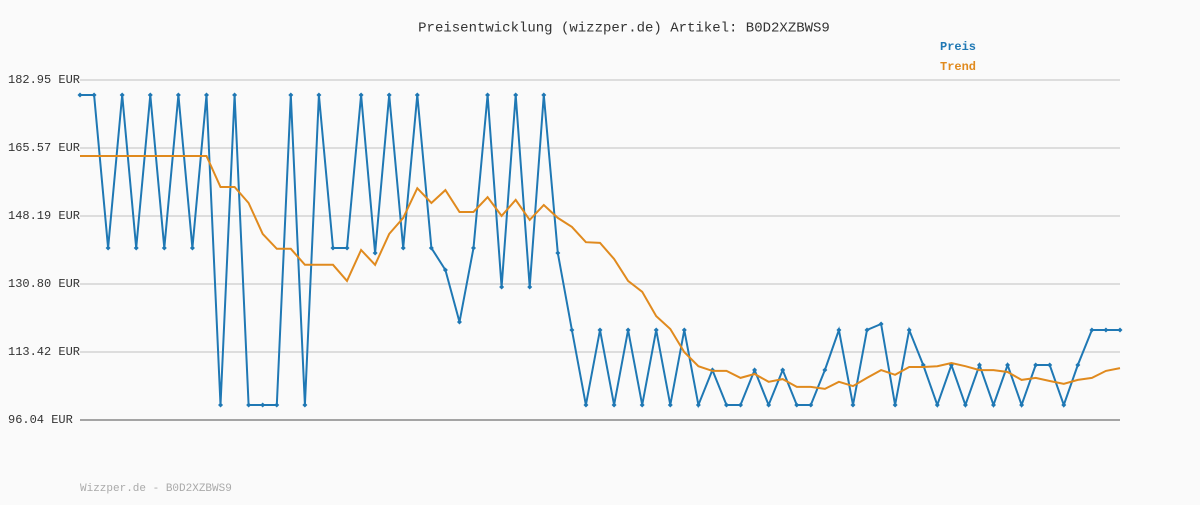  I want to click on legend-entry: Trend, so click(958, 67).